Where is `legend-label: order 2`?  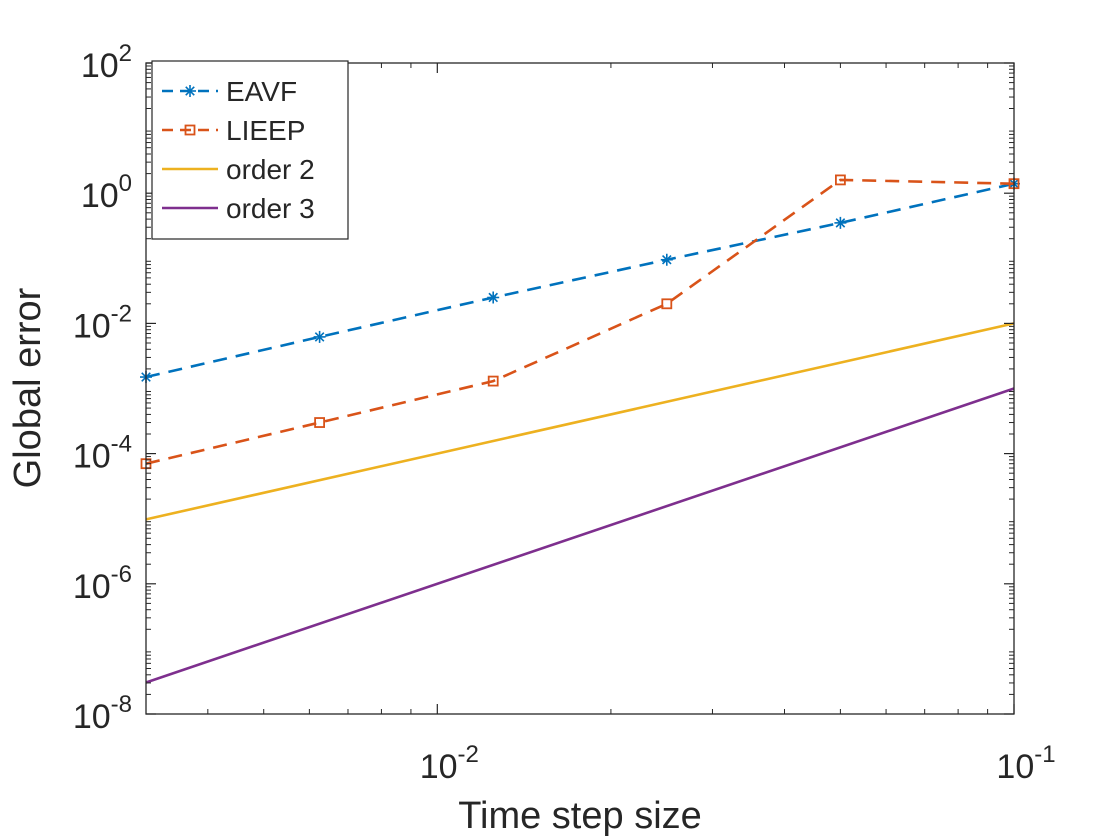 legend-label: order 2 is located at coordinates (270, 169).